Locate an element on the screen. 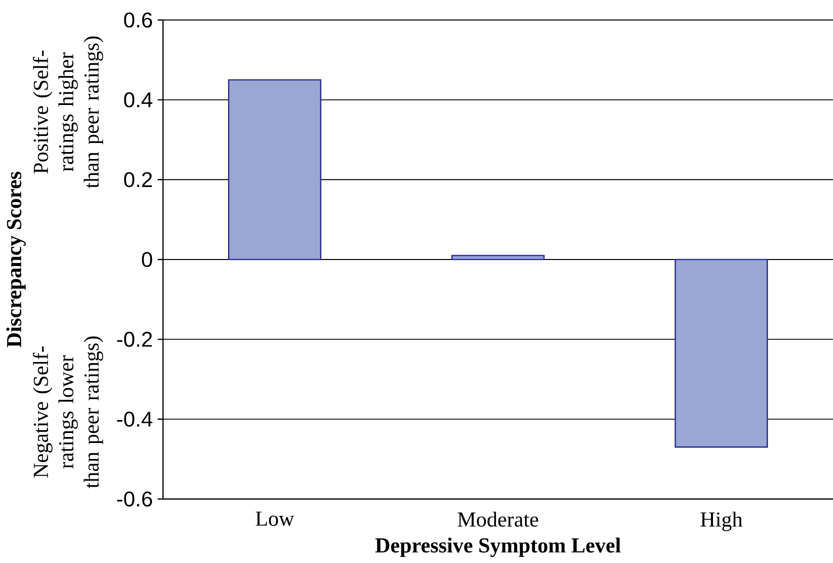  x-tick-label: High is located at coordinates (721, 522).